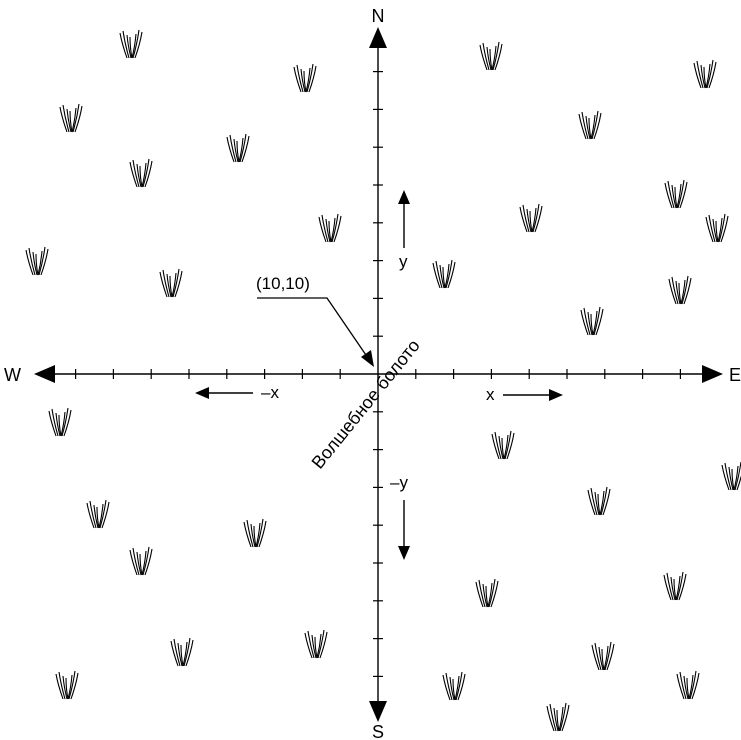 This screenshot has height=740, width=741. I want to click on south-label: S, so click(378, 731).